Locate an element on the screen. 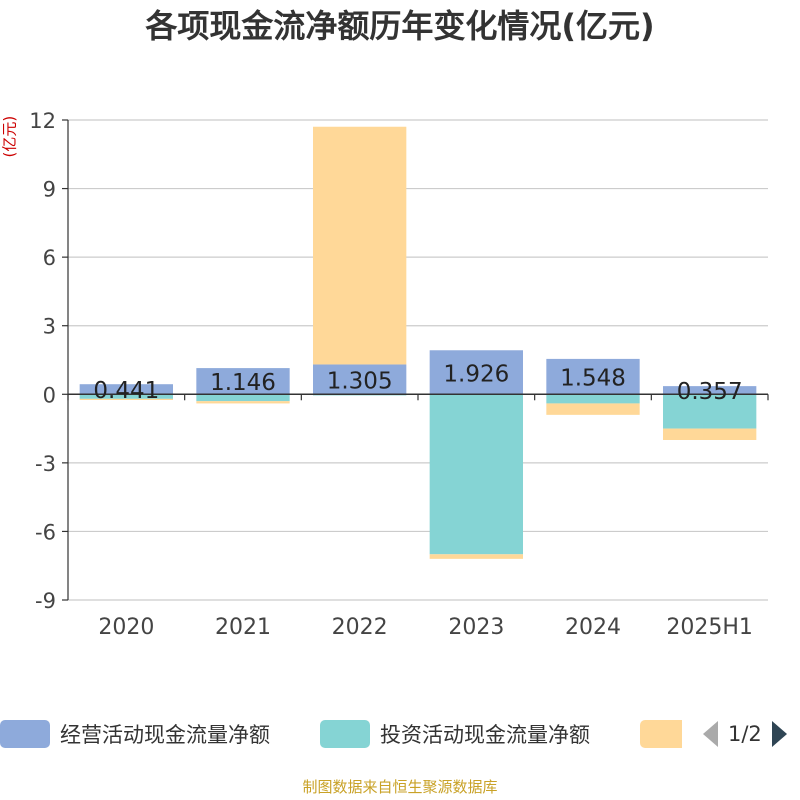 The height and width of the screenshot is (800, 800). legend-label-operating: 经营活动现金流量净额 is located at coordinates (165, 735).